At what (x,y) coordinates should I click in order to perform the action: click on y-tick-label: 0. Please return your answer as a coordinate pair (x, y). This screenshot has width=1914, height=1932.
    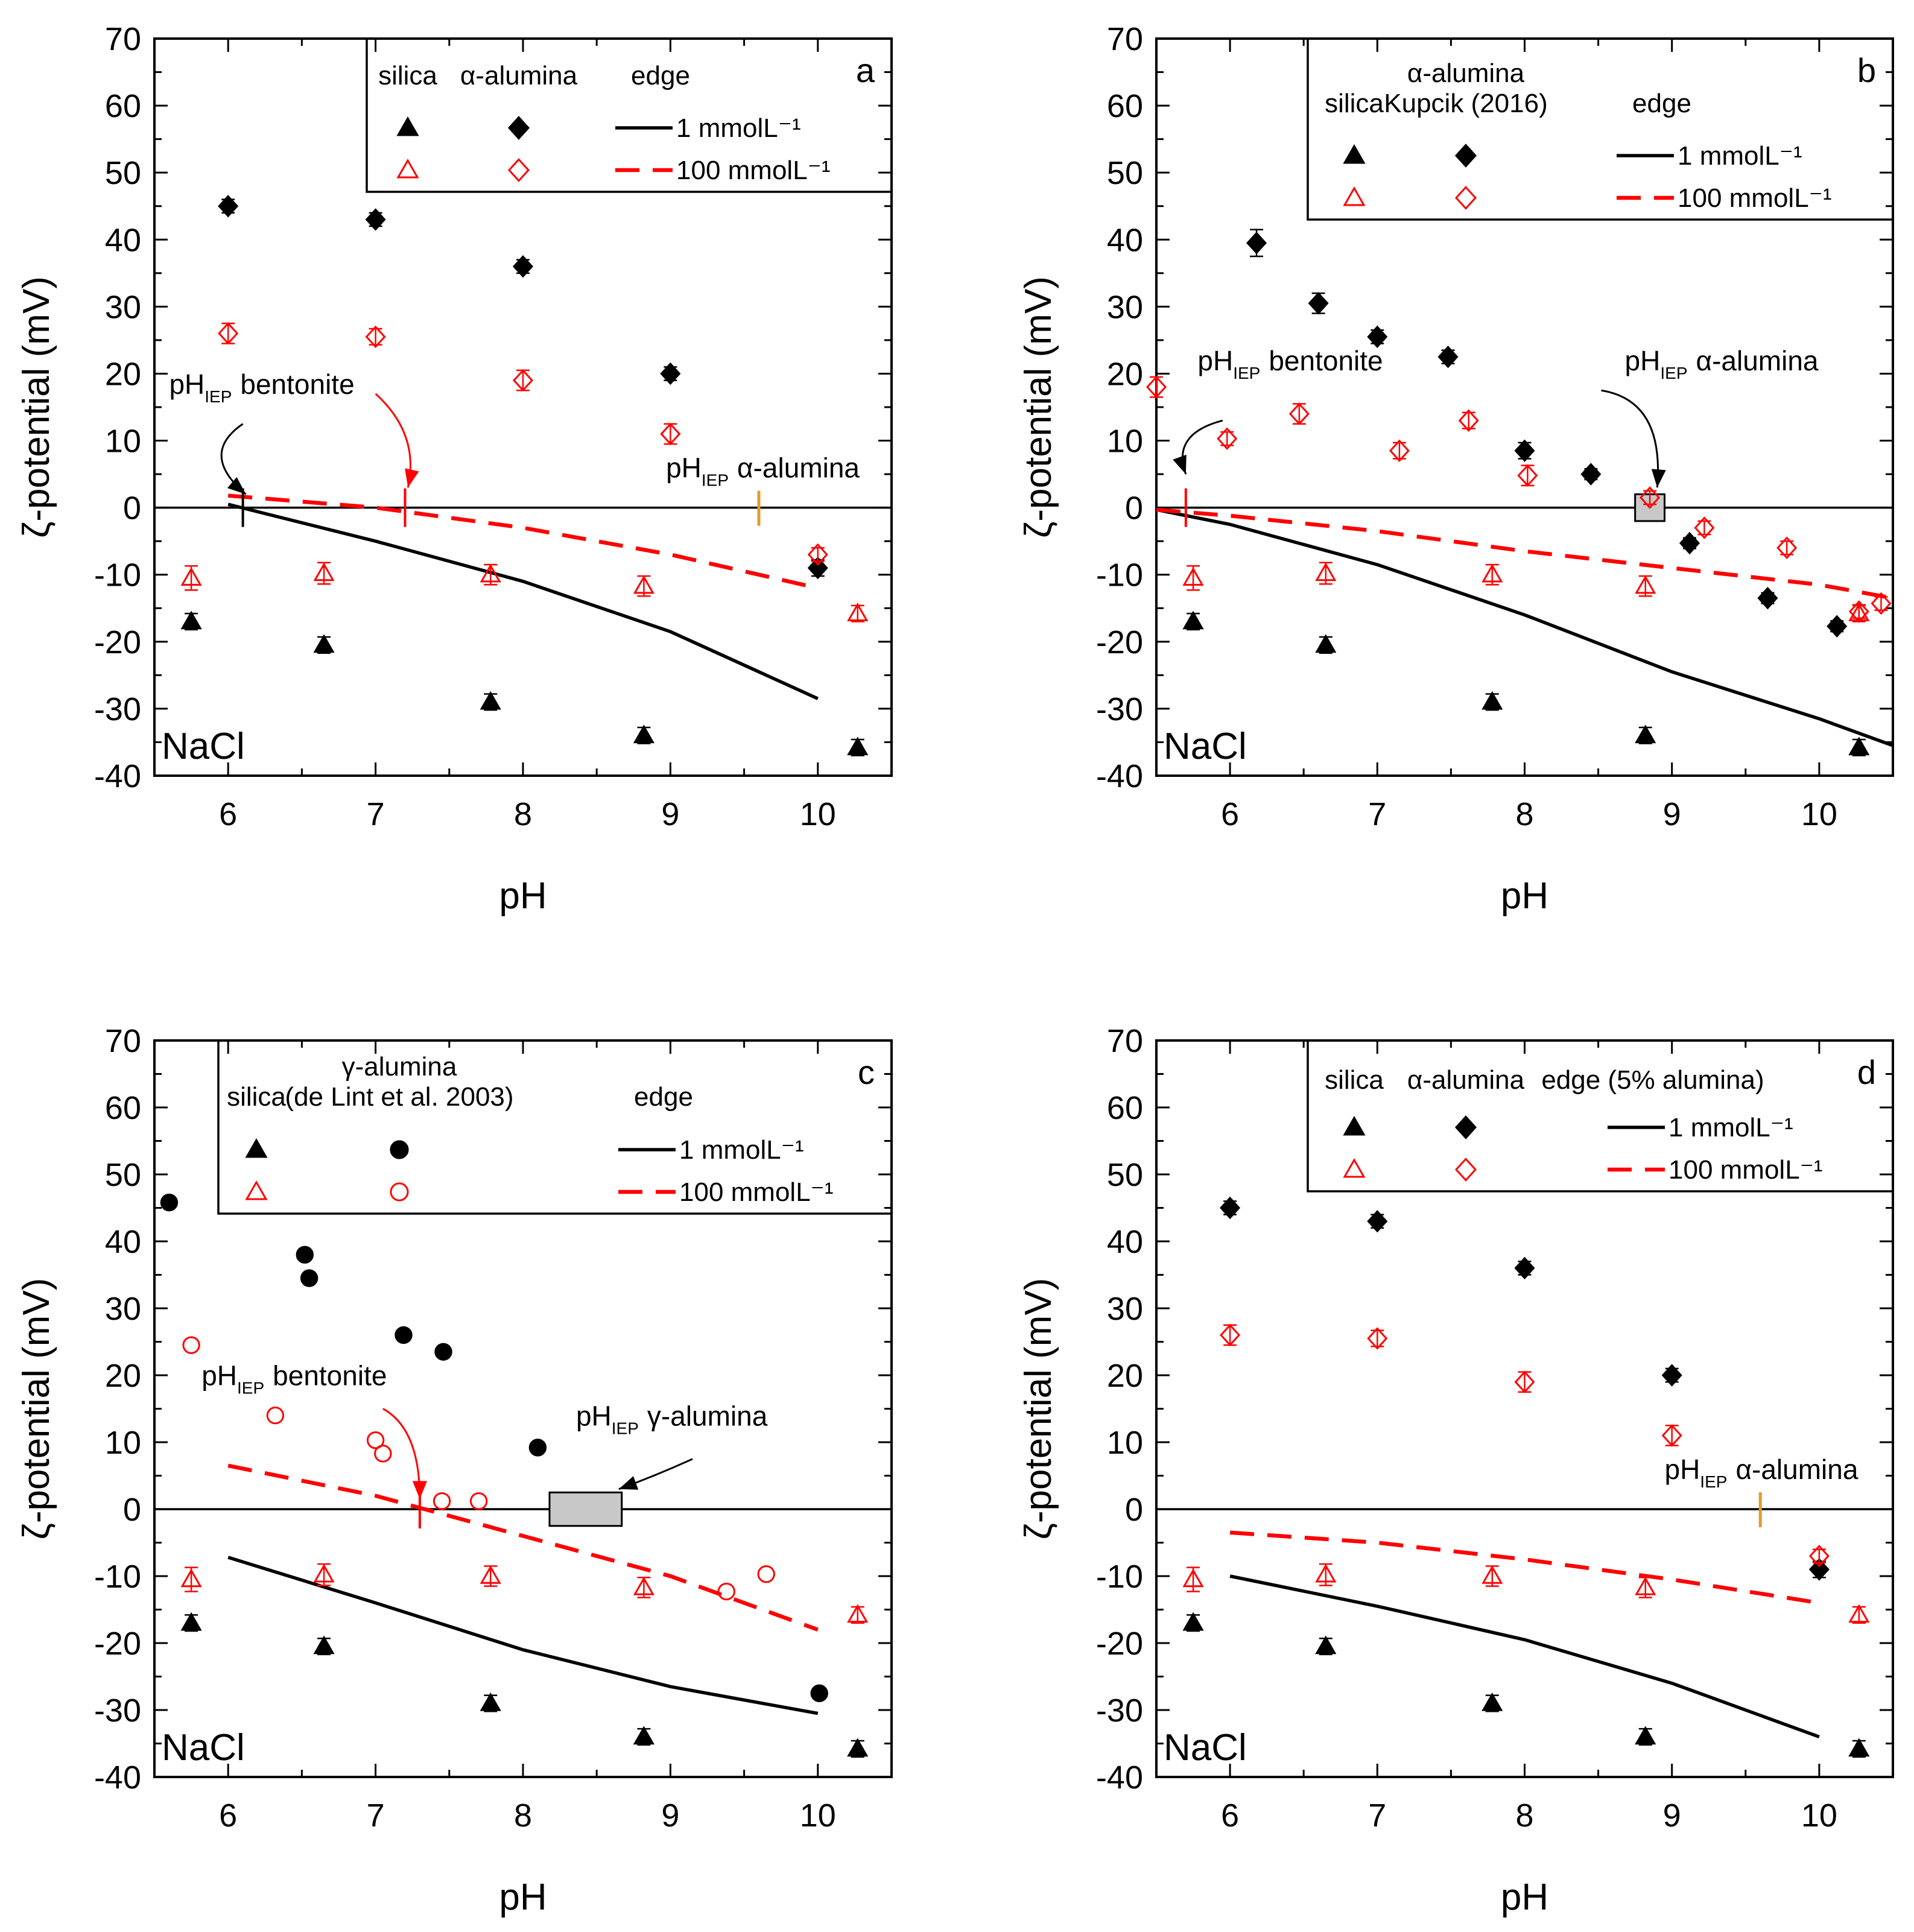
    Looking at the image, I should click on (1134, 508).